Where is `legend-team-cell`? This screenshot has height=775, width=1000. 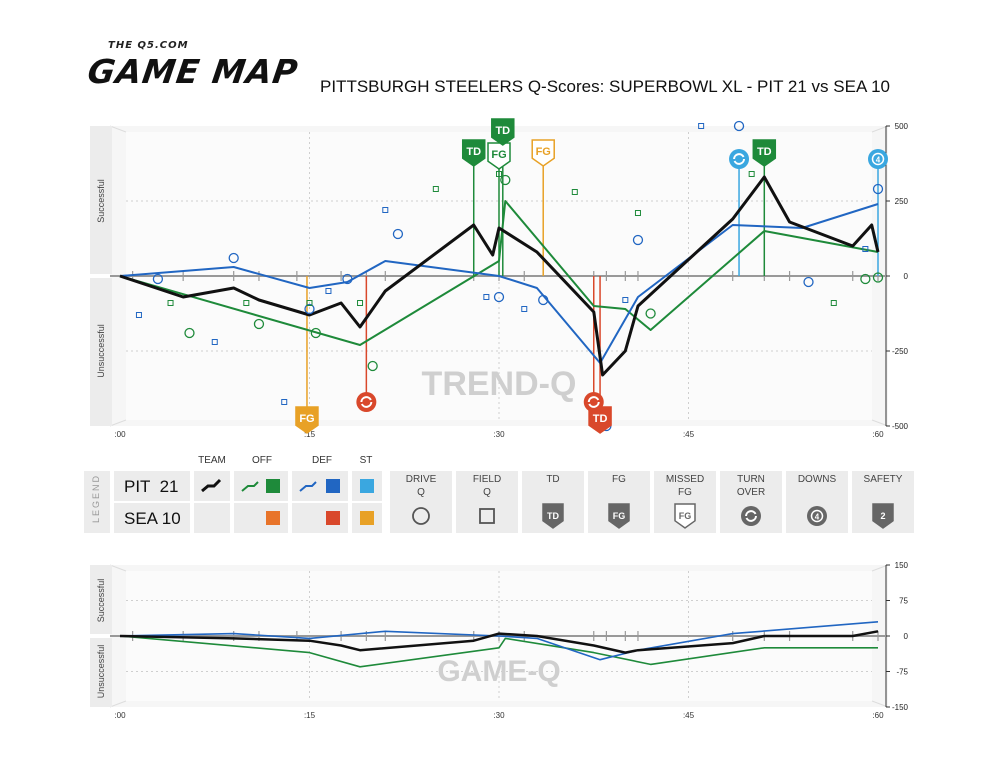 legend-team-cell is located at coordinates (152, 486).